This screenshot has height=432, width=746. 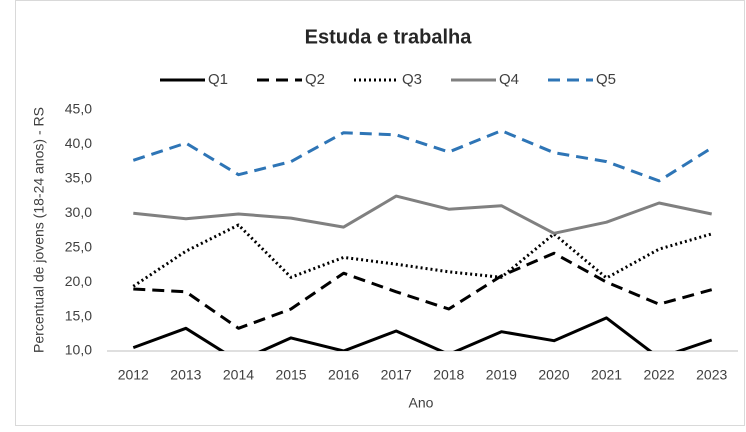 I want to click on chart-title: Estuda e trabalha, so click(x=389, y=37).